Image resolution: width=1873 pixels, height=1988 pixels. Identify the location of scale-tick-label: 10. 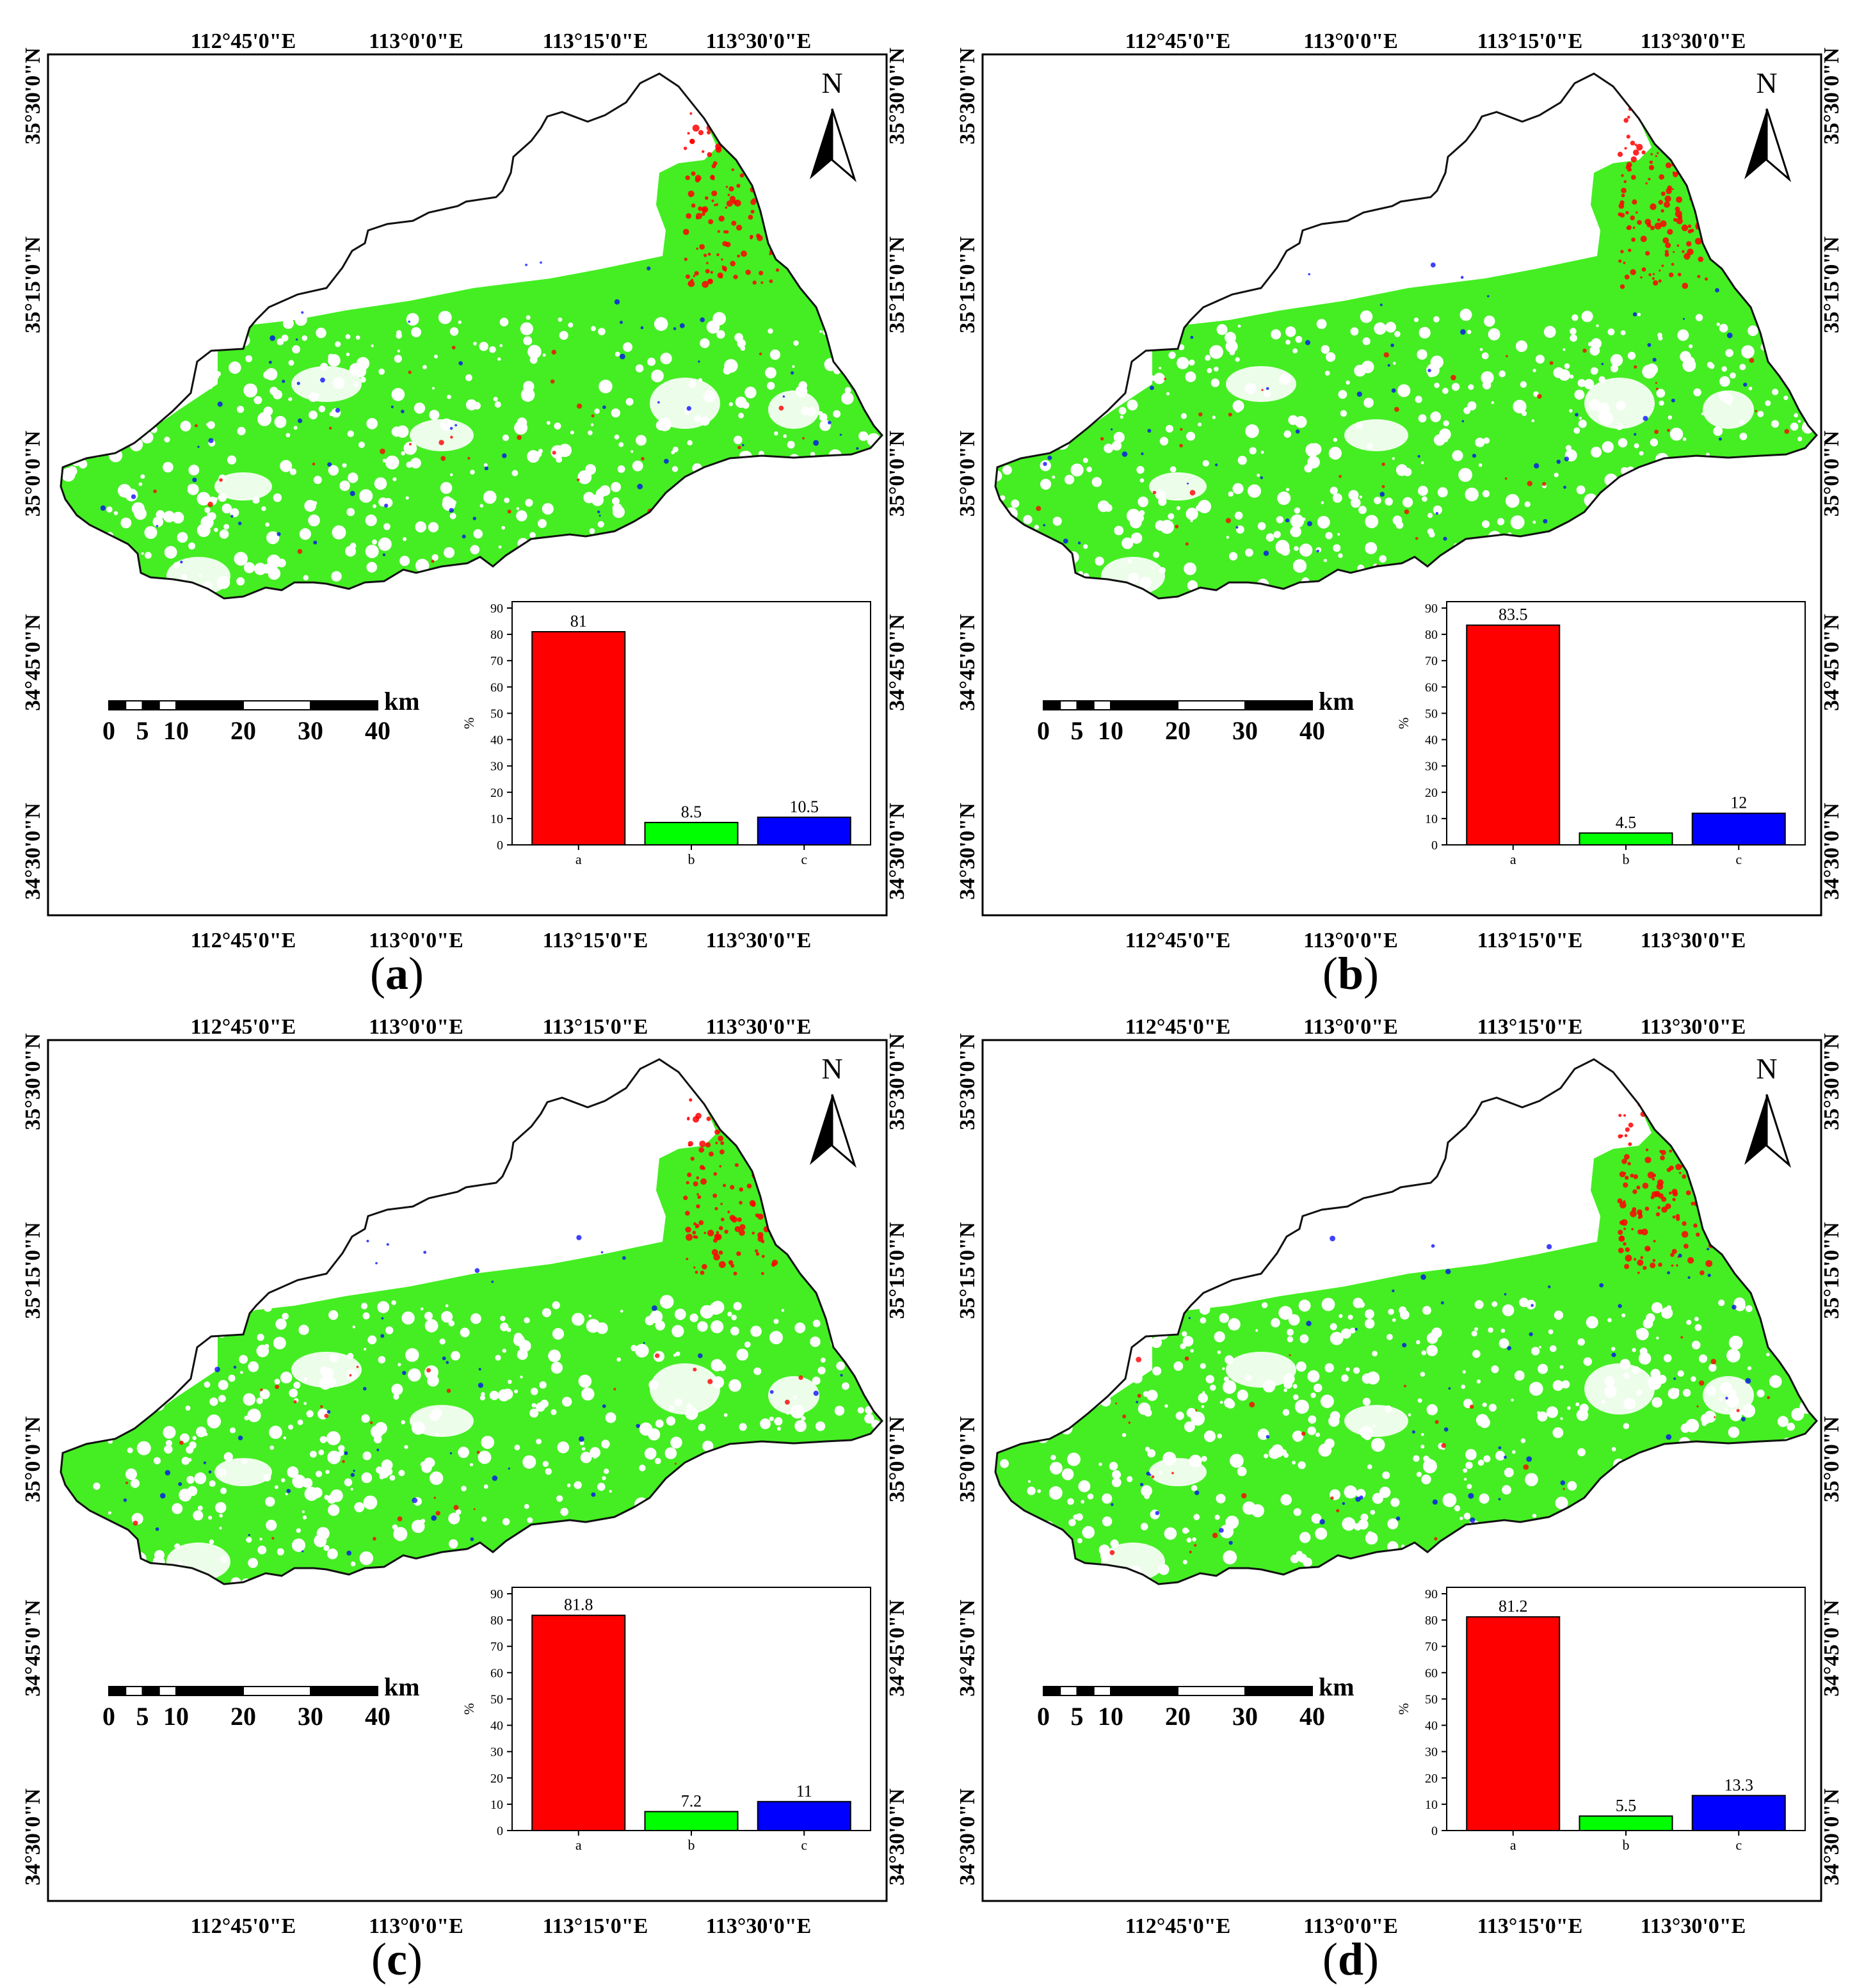
(176, 730).